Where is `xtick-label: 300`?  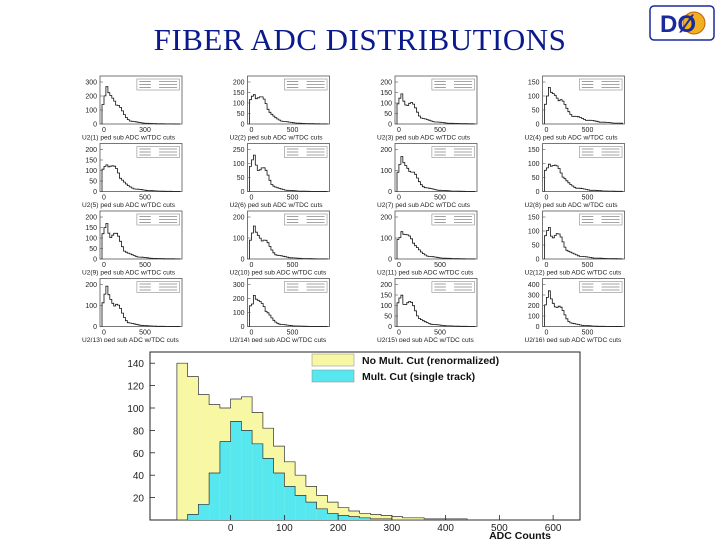 xtick-label: 300 is located at coordinates (392, 528).